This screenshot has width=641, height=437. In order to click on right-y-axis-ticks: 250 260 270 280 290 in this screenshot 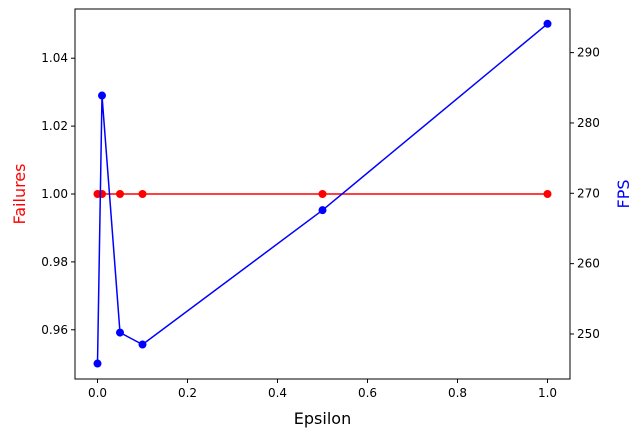, I will do `click(585, 193)`.